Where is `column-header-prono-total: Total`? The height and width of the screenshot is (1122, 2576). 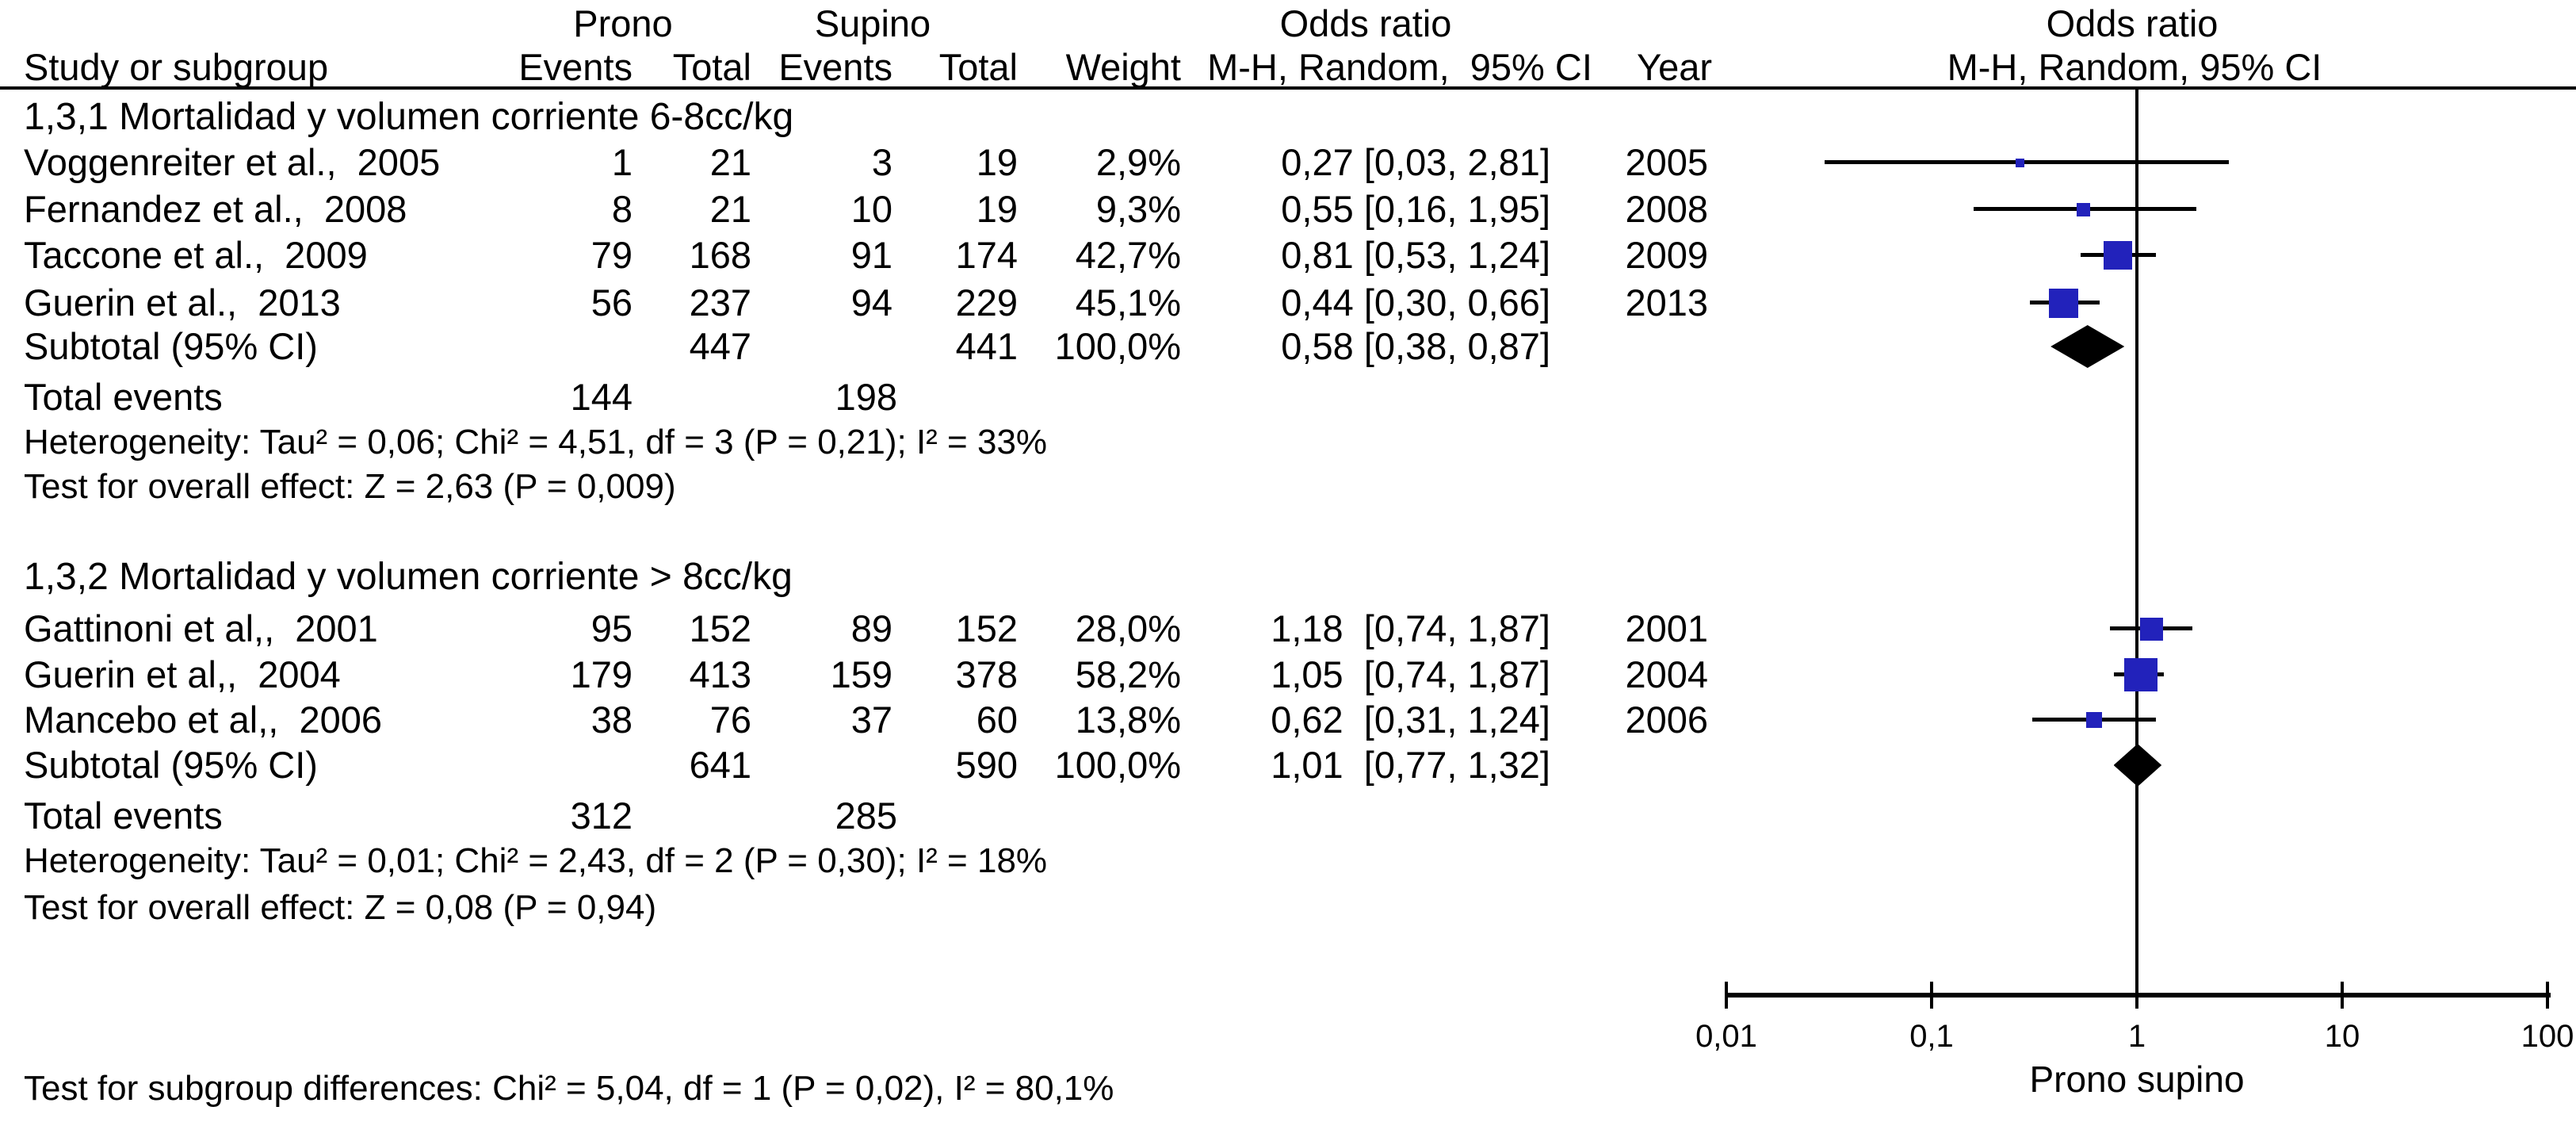 column-header-prono-total: Total is located at coordinates (711, 67).